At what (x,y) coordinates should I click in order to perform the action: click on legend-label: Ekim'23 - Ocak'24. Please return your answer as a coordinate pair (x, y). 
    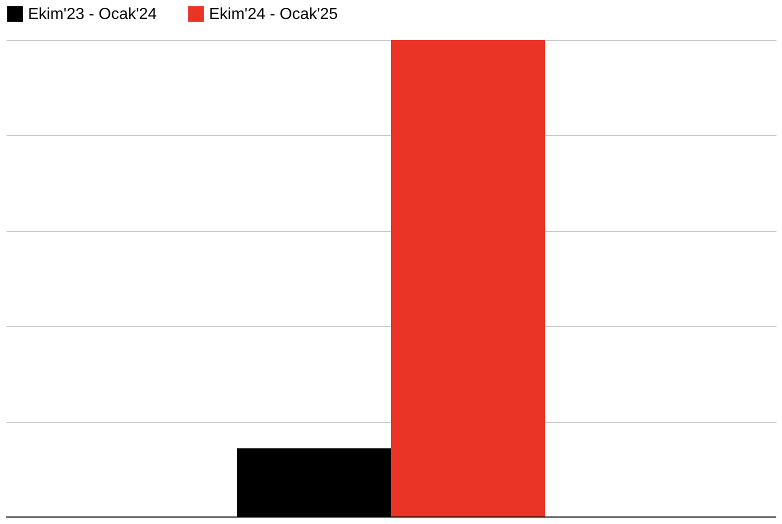
    Looking at the image, I should click on (92, 14).